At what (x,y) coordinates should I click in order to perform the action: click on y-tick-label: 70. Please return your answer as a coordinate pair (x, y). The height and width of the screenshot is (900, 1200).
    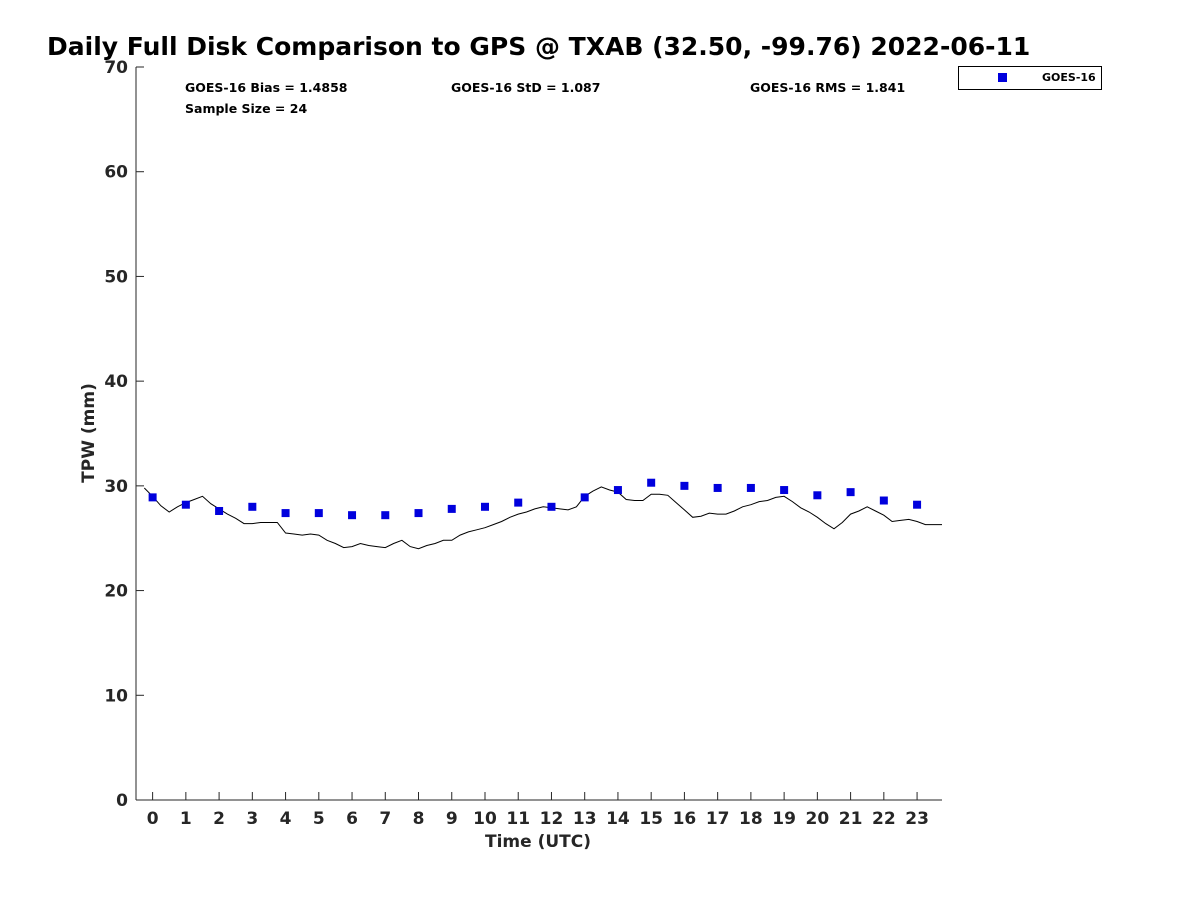
    Looking at the image, I should click on (116, 68).